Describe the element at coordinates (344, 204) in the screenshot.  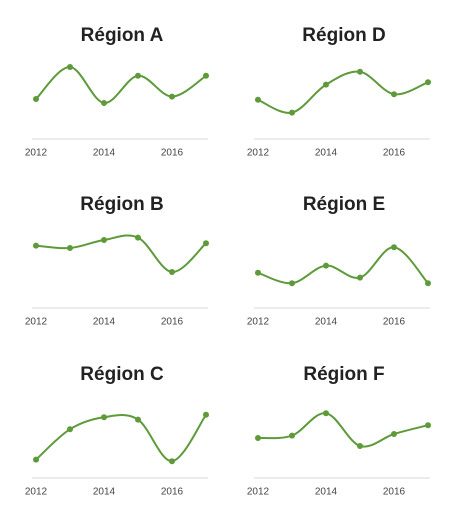
I see `chart-title: Région E` at that location.